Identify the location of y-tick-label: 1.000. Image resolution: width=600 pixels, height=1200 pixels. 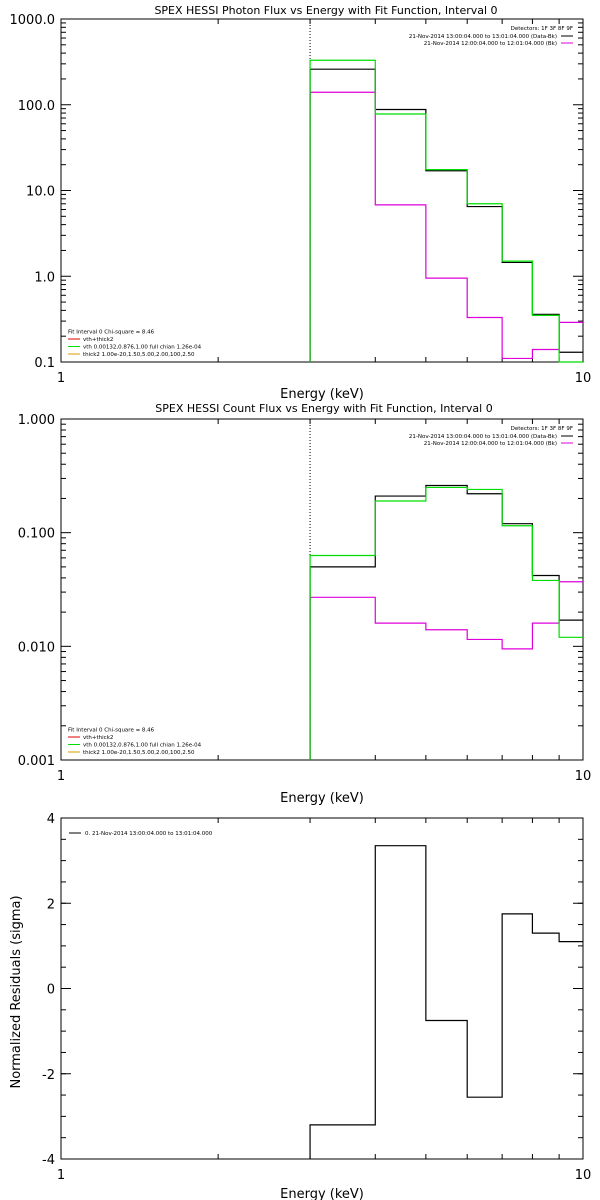
(36, 420).